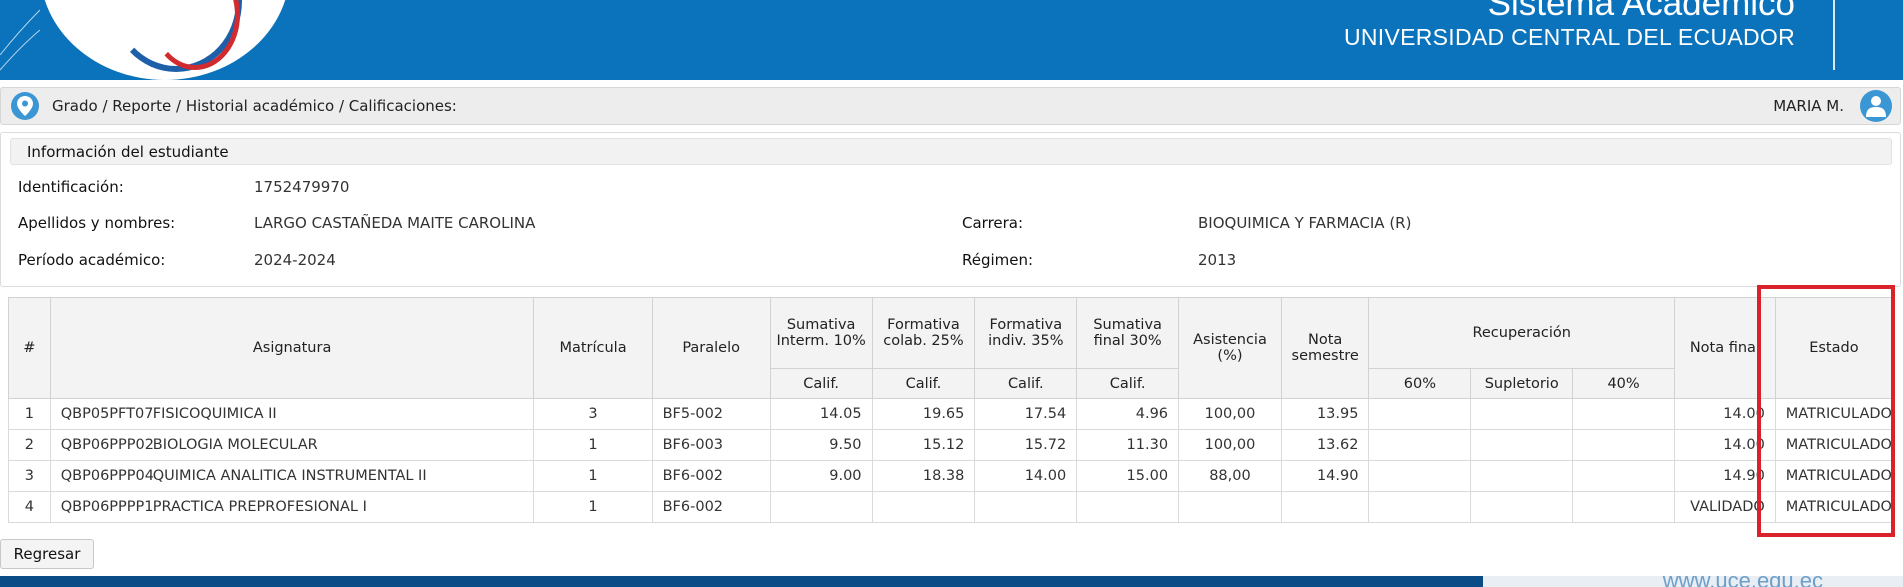 The width and height of the screenshot is (1903, 587). I want to click on row-asignatura-cell: QBP06PPPP1PRACTICA PREPROFESIONAL I, so click(292, 507).